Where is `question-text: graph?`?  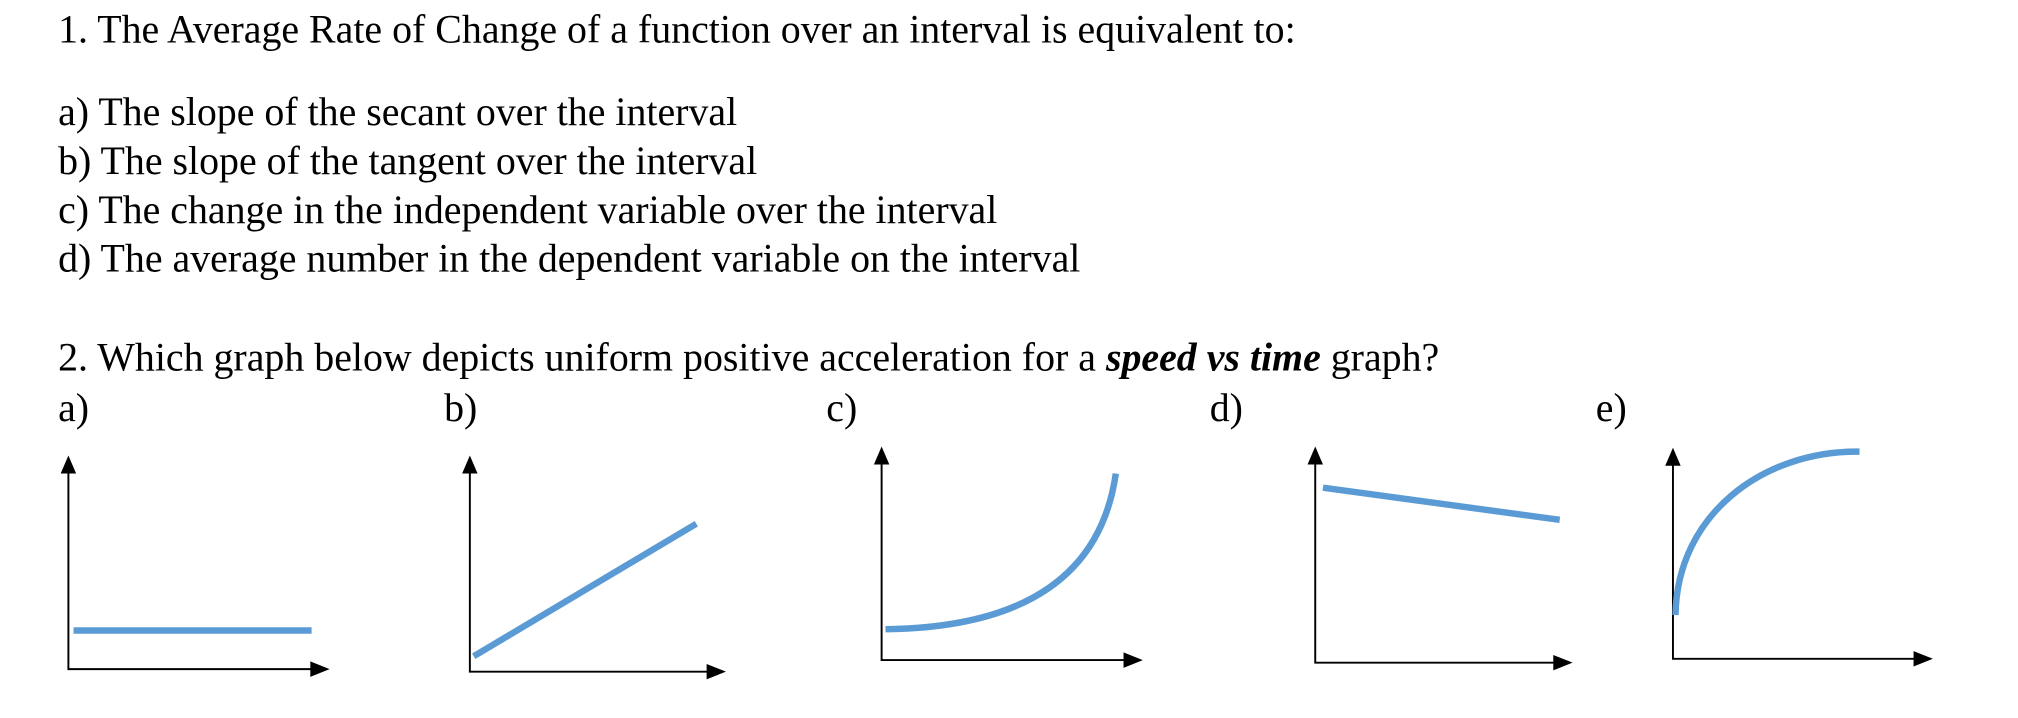 question-text: graph? is located at coordinates (1385, 357).